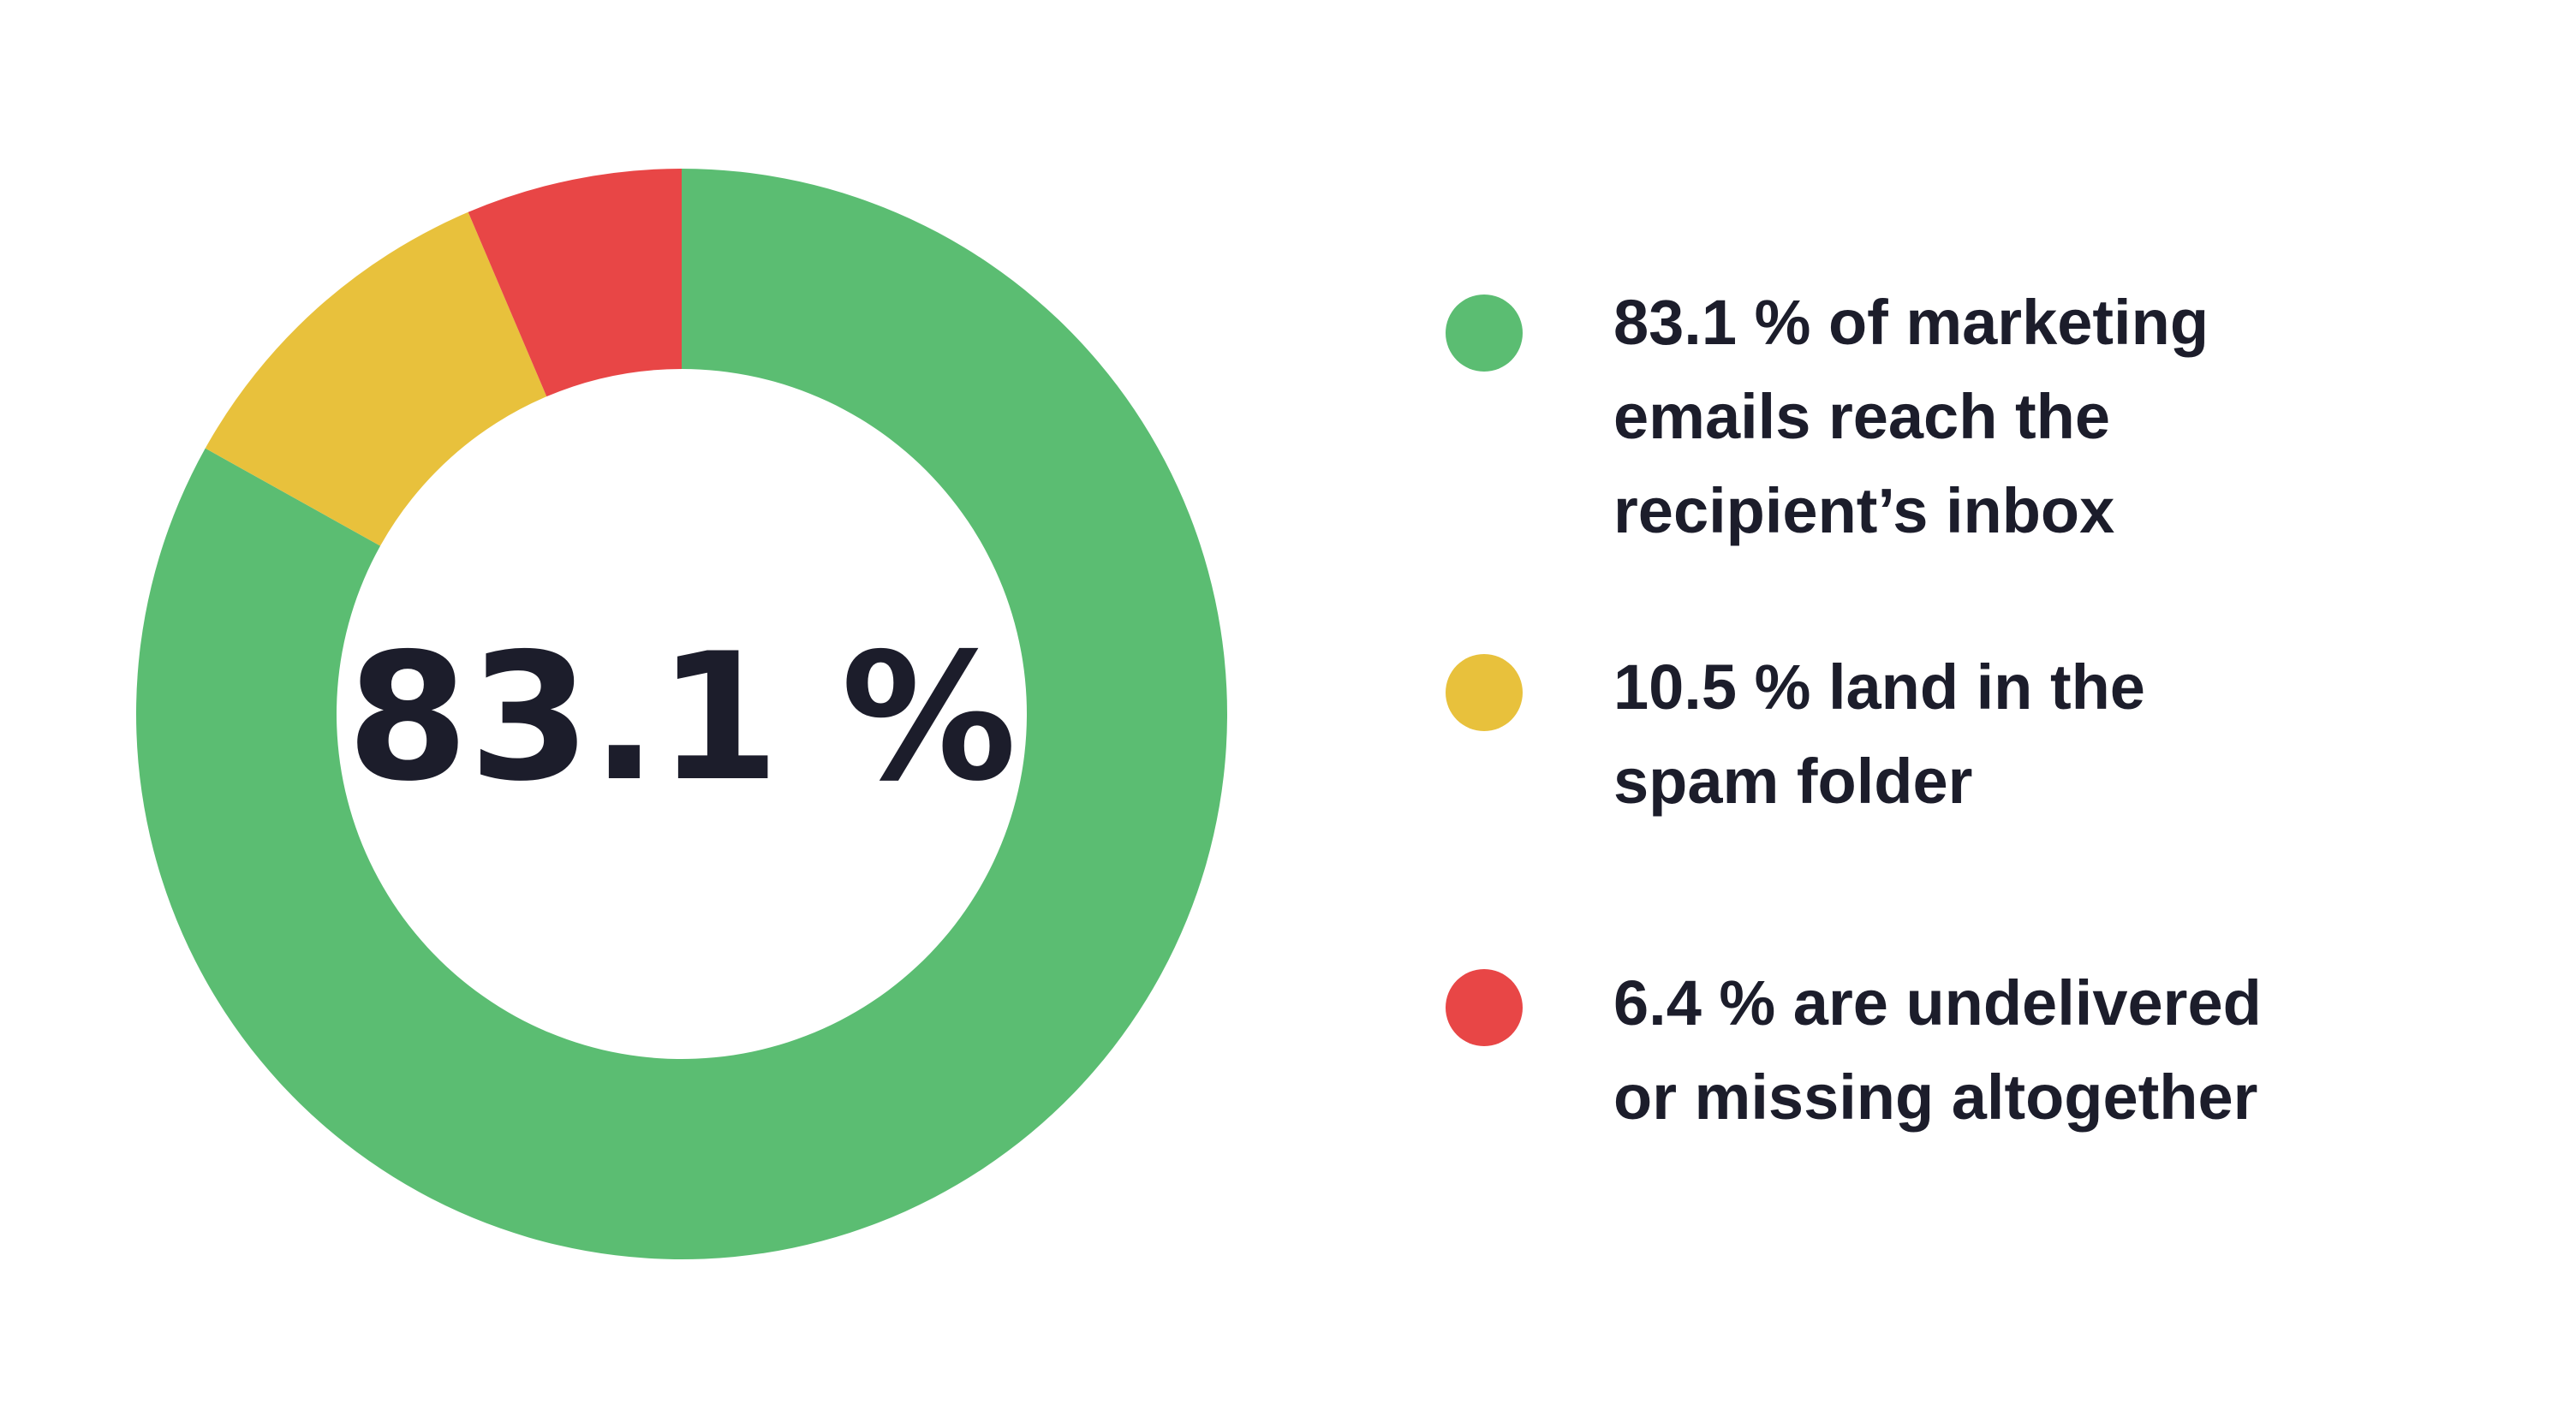  What do you see at coordinates (376, 378) in the screenshot?
I see `donut-slice-spam` at bounding box center [376, 378].